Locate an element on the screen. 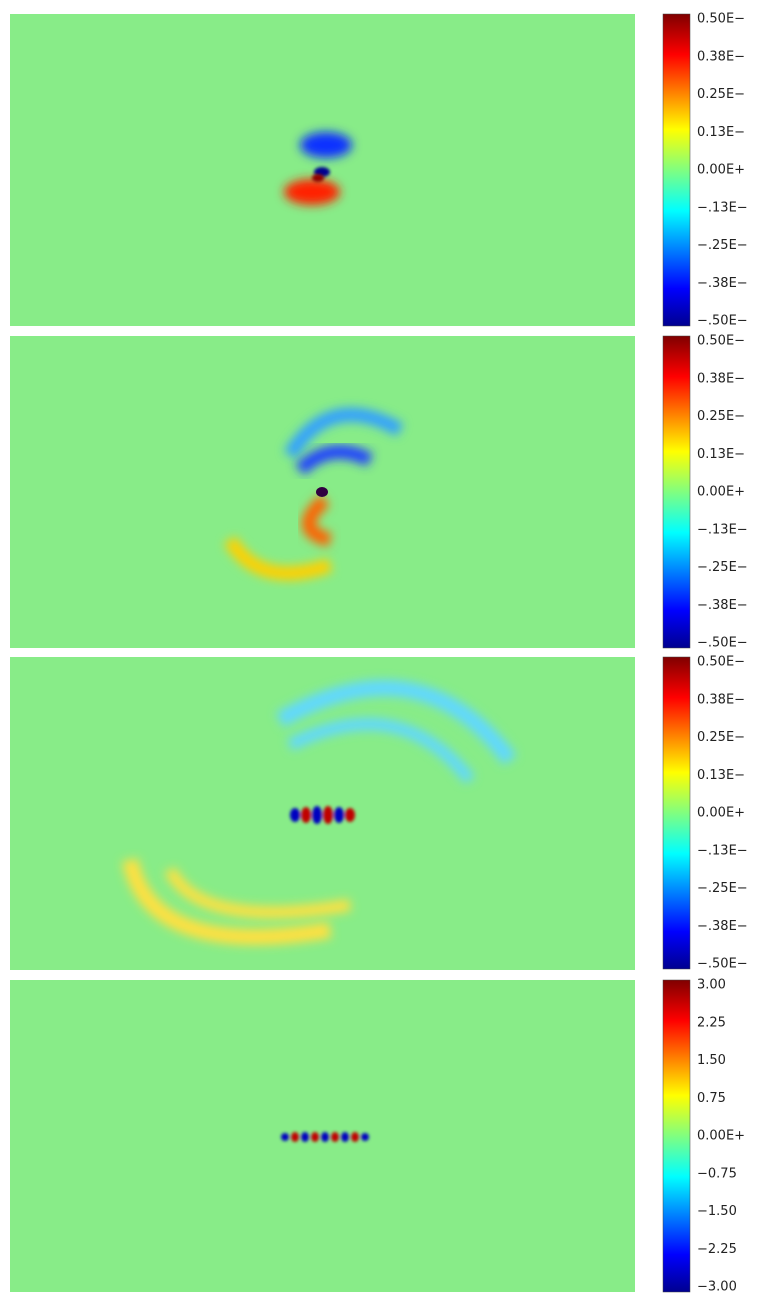 The height and width of the screenshot is (1298, 769). colorbar-label: 0.75 is located at coordinates (711, 1098).